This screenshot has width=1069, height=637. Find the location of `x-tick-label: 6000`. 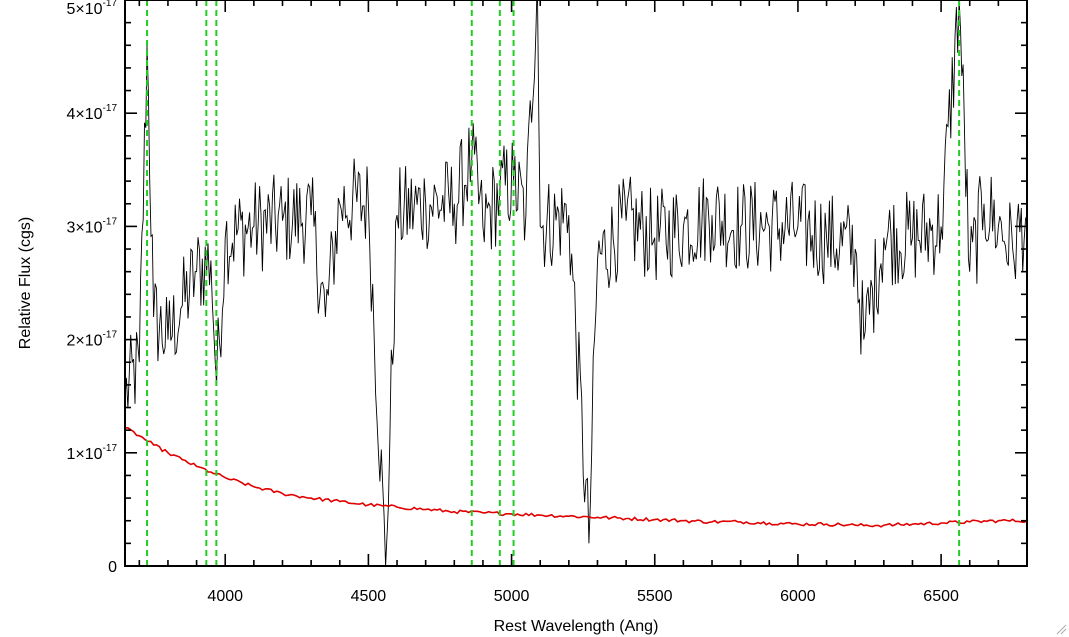

x-tick-label: 6000 is located at coordinates (798, 596).